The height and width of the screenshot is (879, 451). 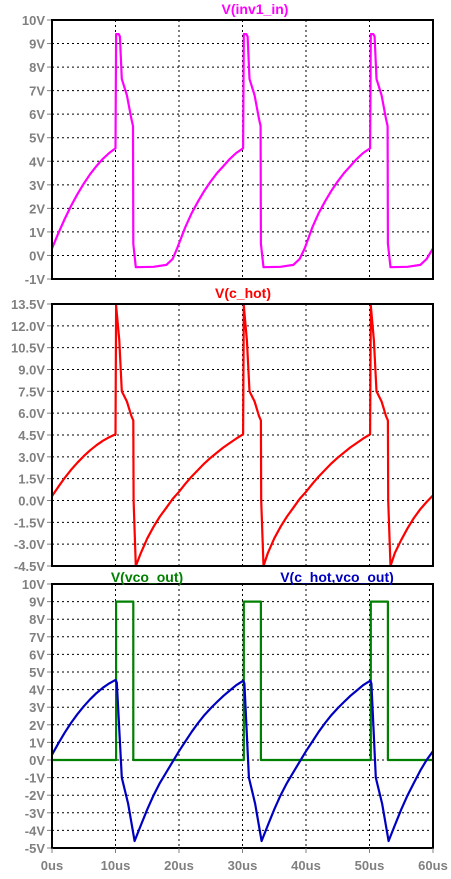 What do you see at coordinates (31, 391) in the screenshot?
I see `y-tick-label: 7.5V` at bounding box center [31, 391].